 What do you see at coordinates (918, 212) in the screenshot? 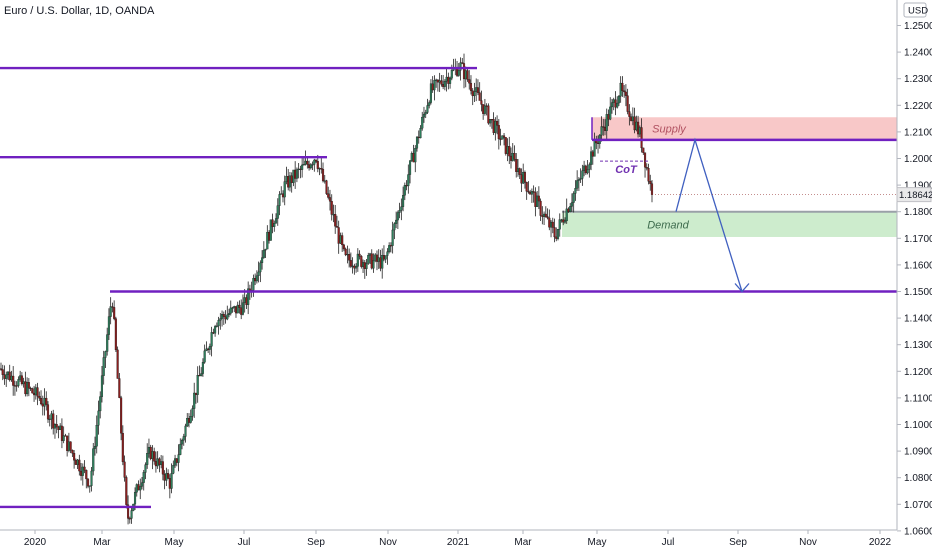
I see `price-tick-label: 1.18000` at bounding box center [918, 212].